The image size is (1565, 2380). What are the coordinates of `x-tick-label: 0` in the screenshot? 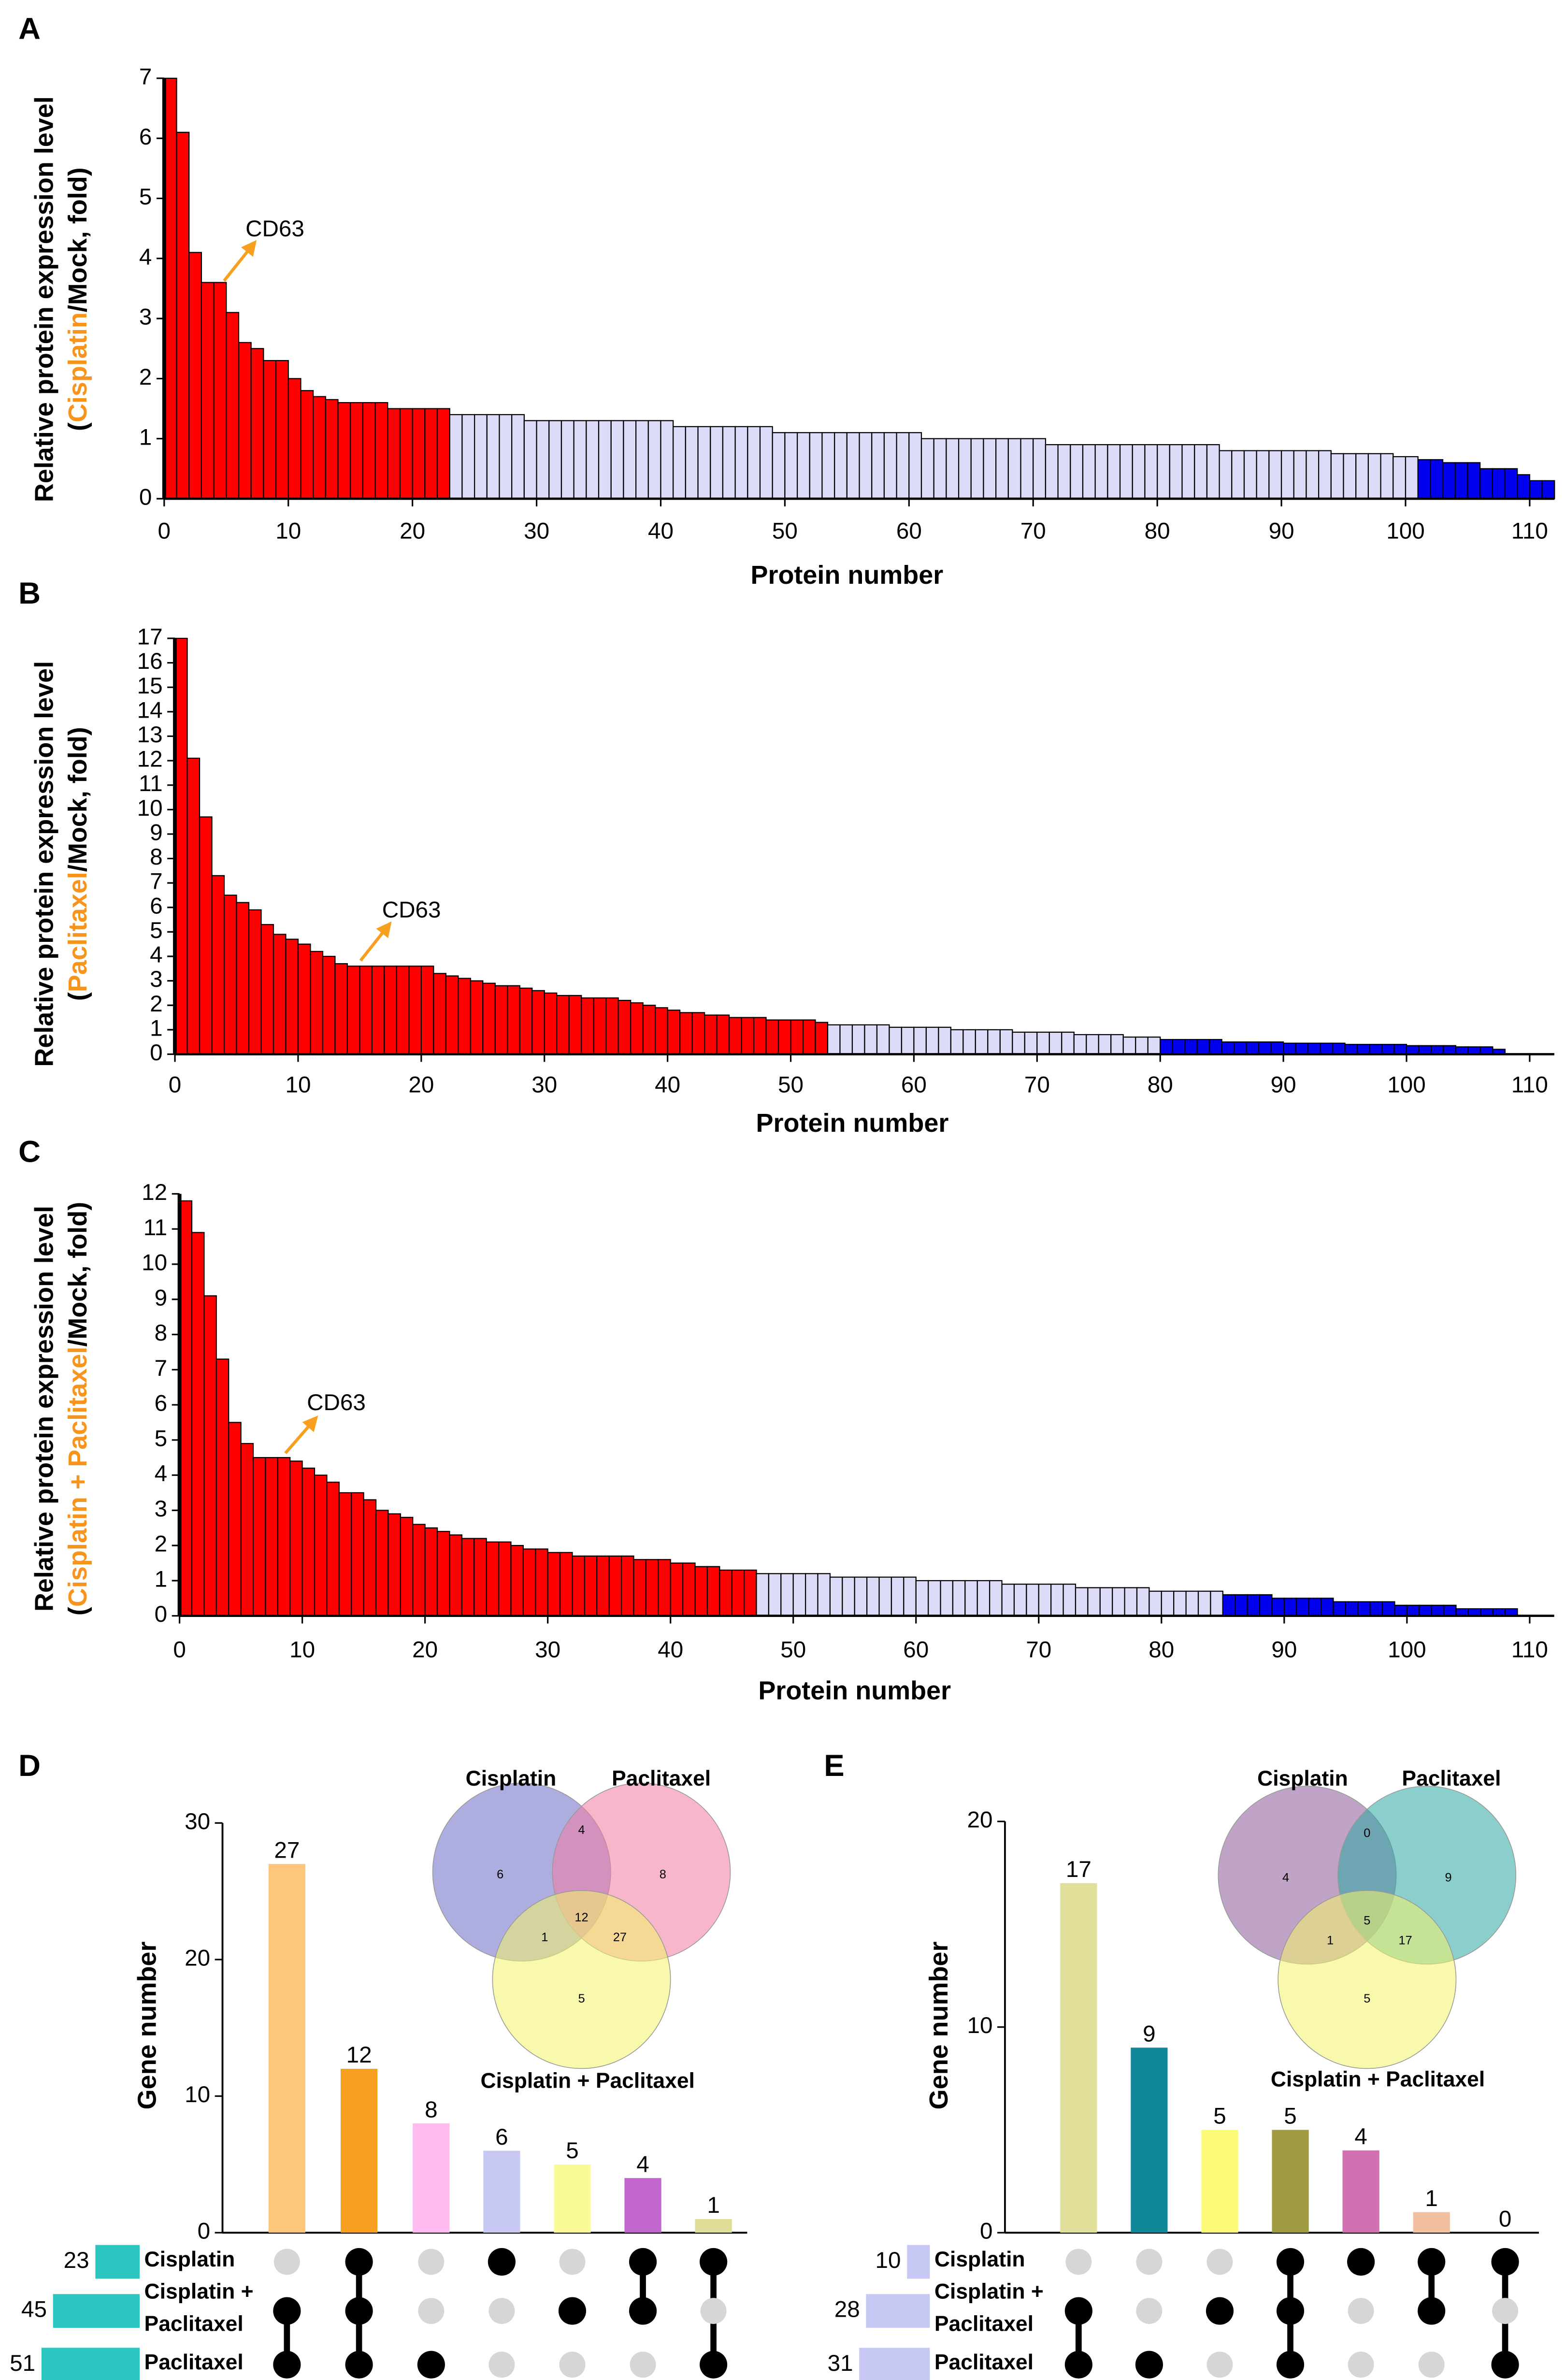 It's located at (164, 531).